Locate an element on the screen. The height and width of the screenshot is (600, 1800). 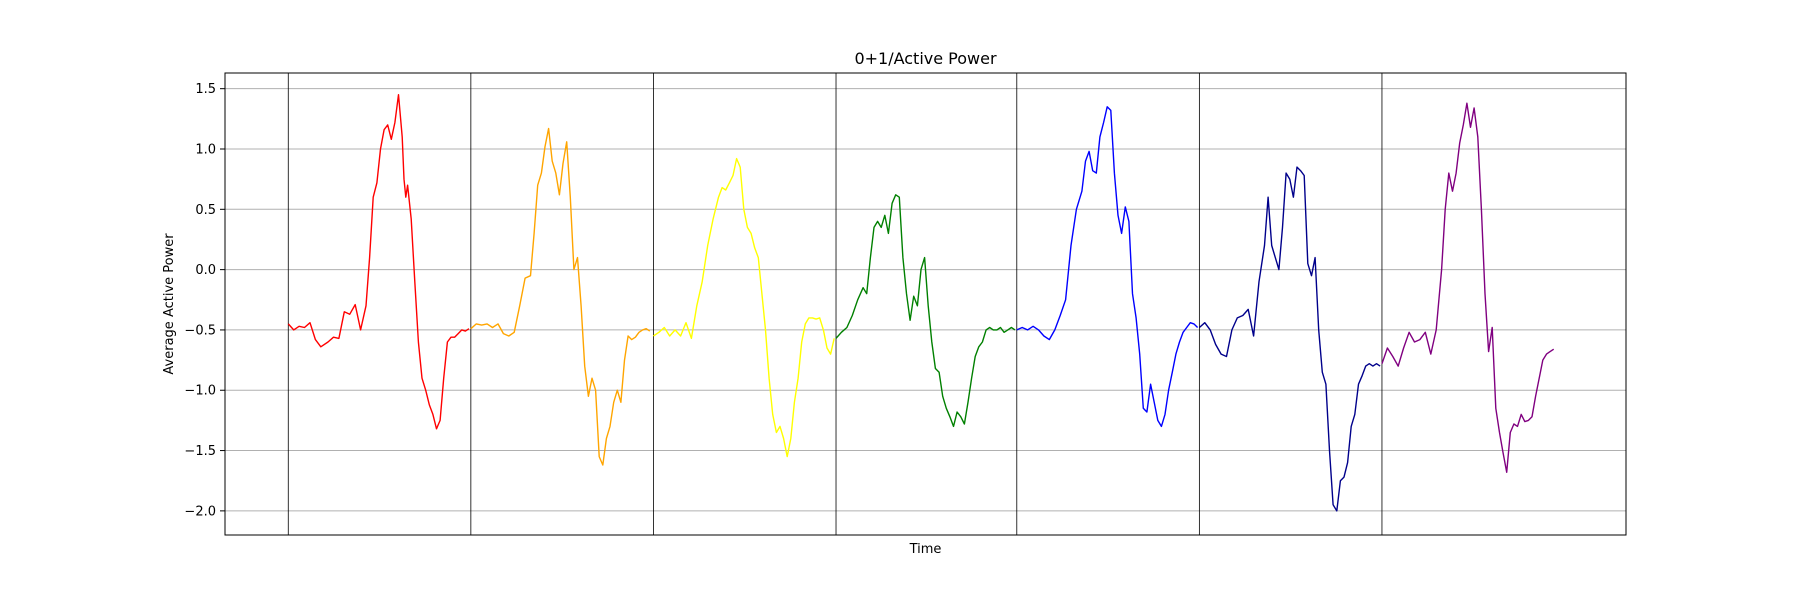
y-tick-label: −1.5 is located at coordinates (200, 451).